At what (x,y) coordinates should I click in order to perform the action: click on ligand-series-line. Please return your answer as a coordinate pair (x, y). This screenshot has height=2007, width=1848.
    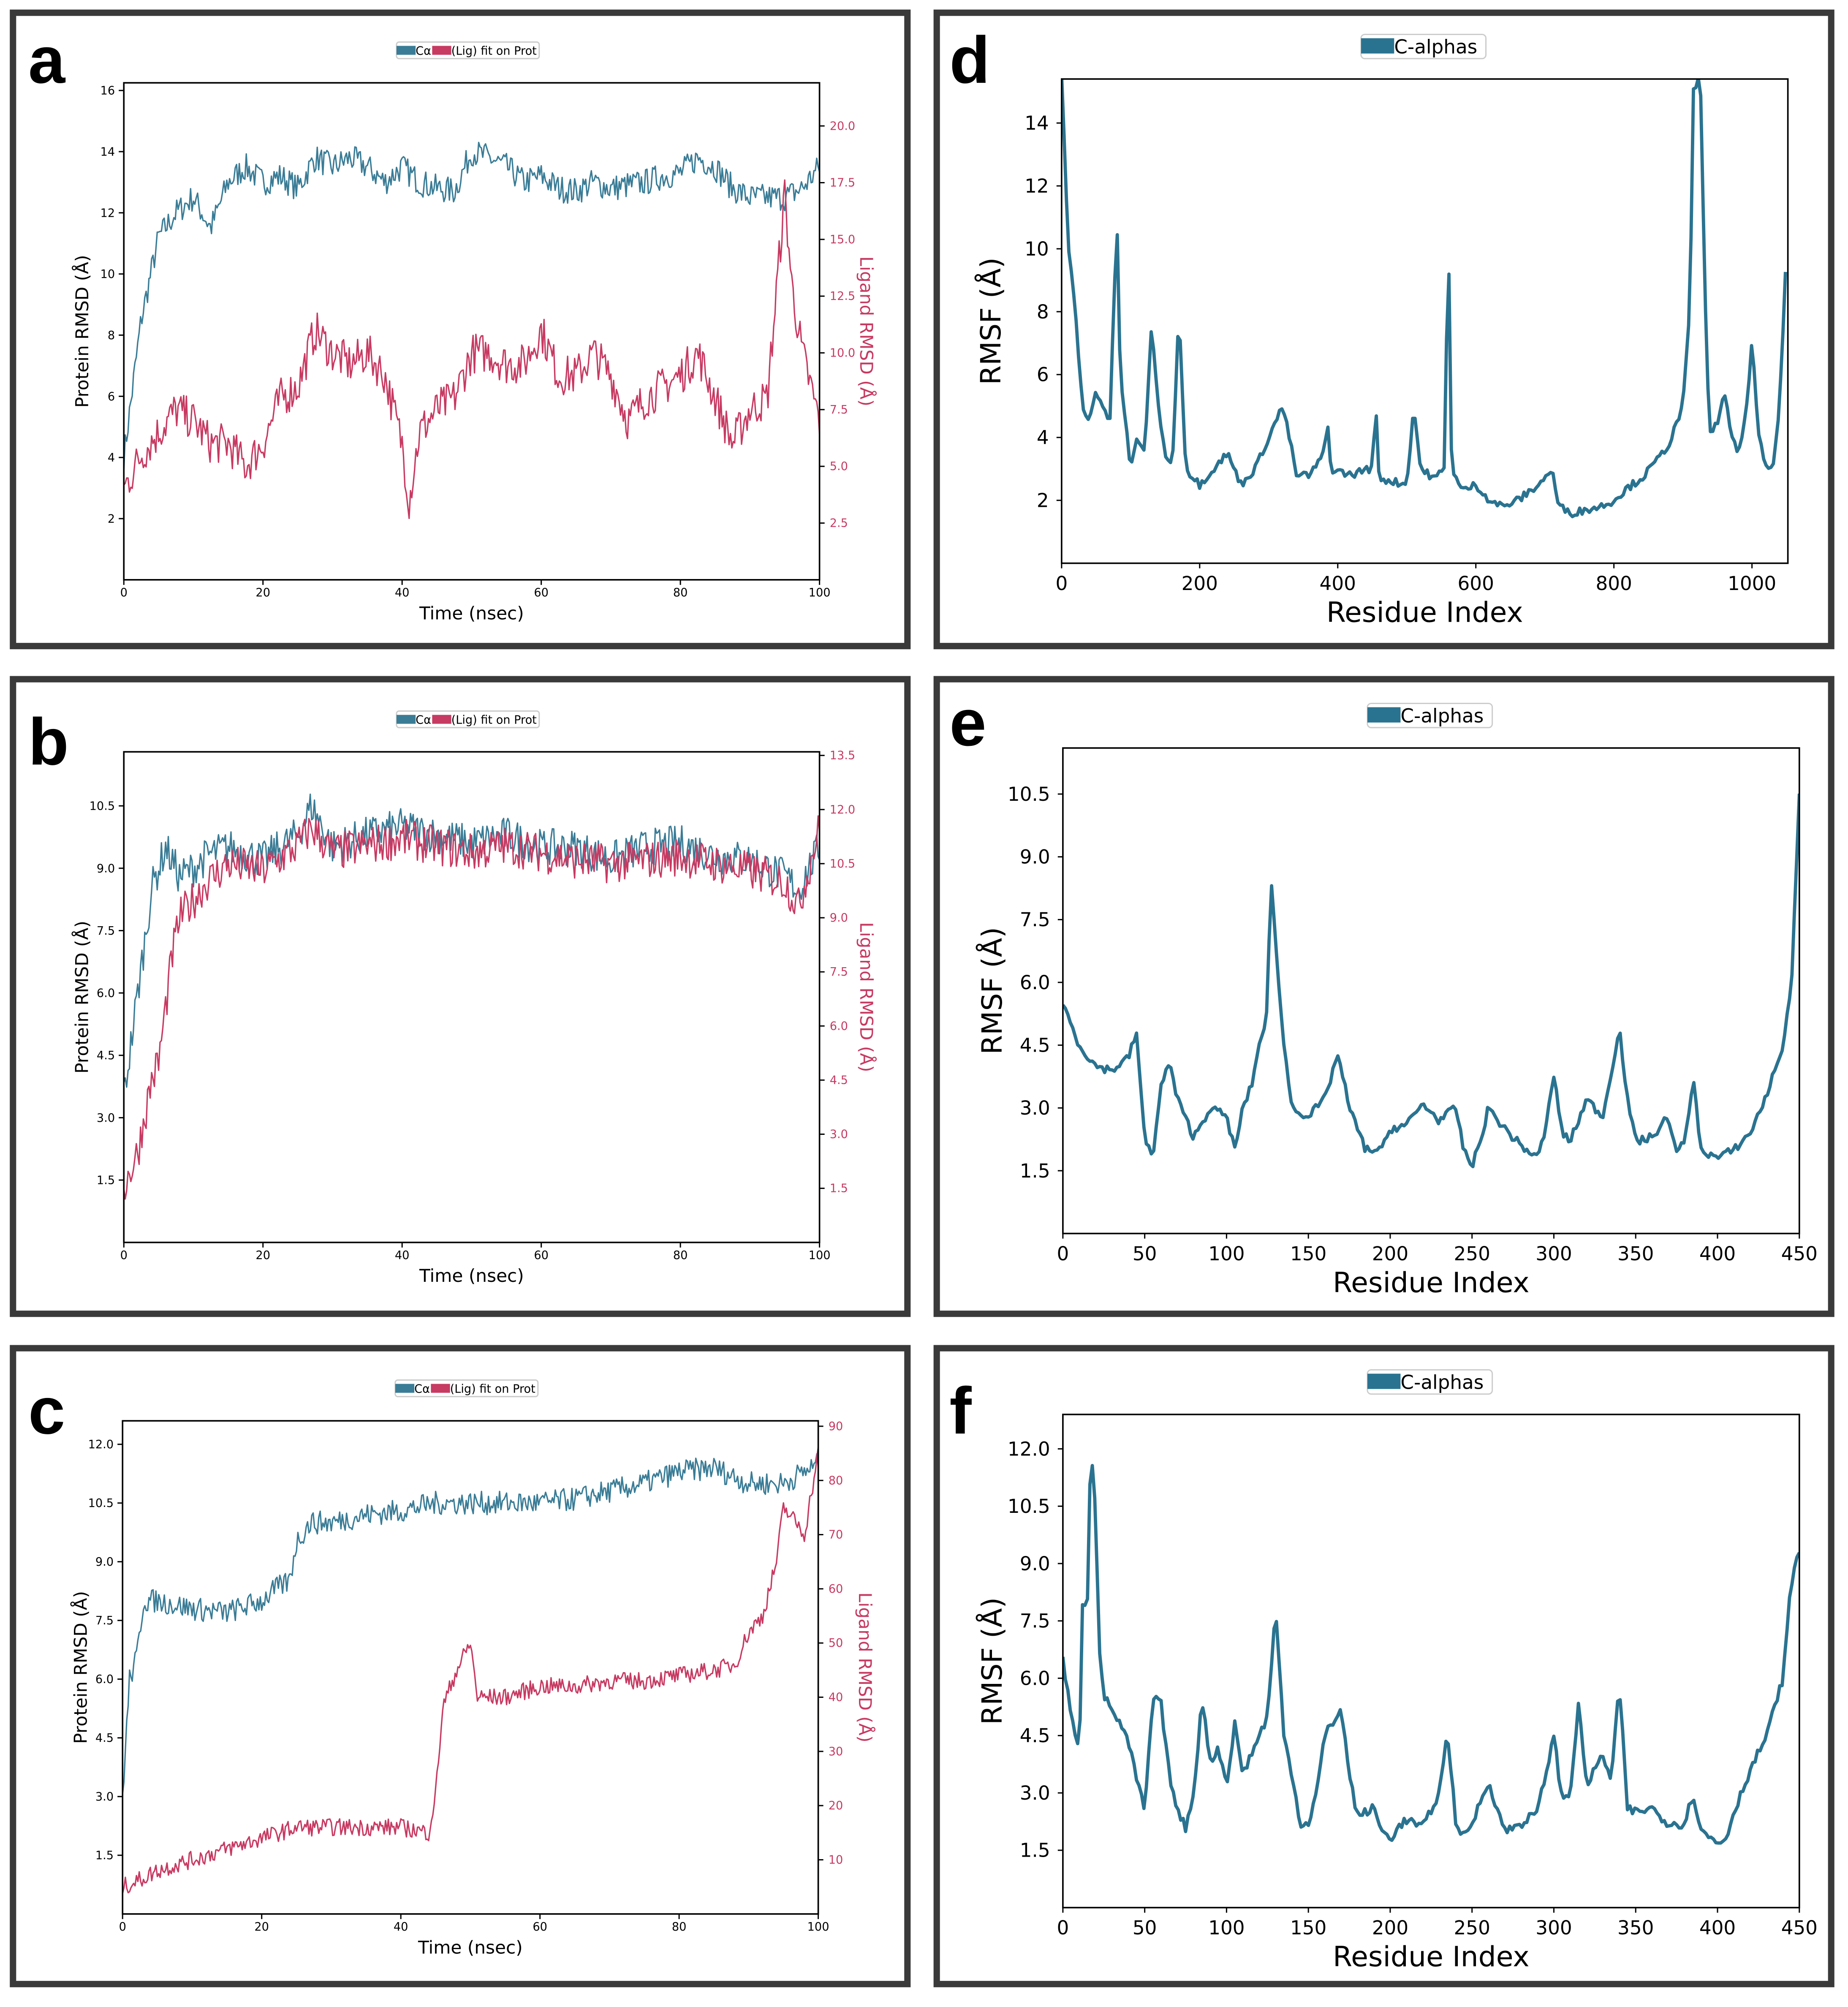
    Looking at the image, I should click on (472, 1008).